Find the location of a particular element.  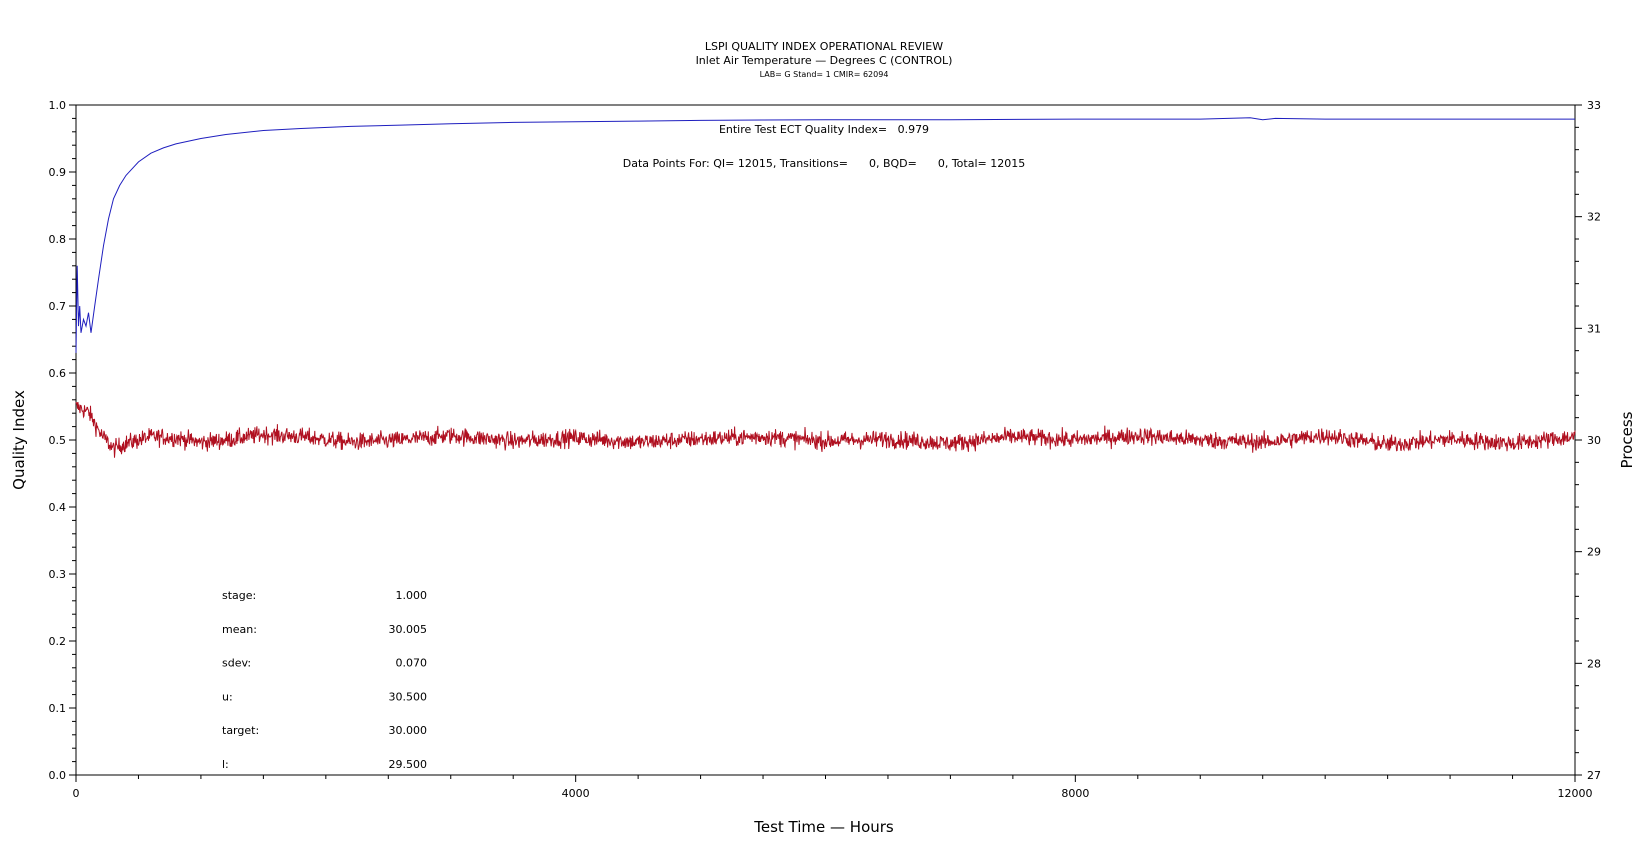

stat-value: 30.005 is located at coordinates (408, 629).